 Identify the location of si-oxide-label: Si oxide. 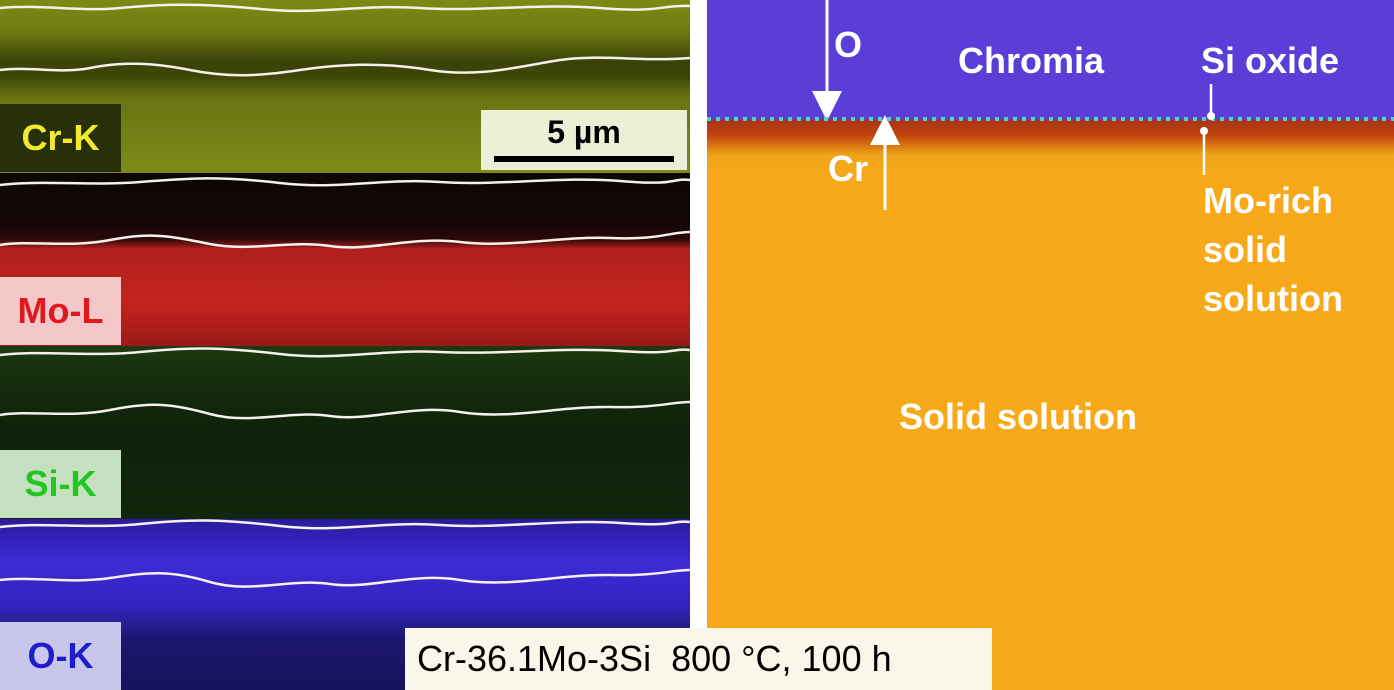
(1270, 60).